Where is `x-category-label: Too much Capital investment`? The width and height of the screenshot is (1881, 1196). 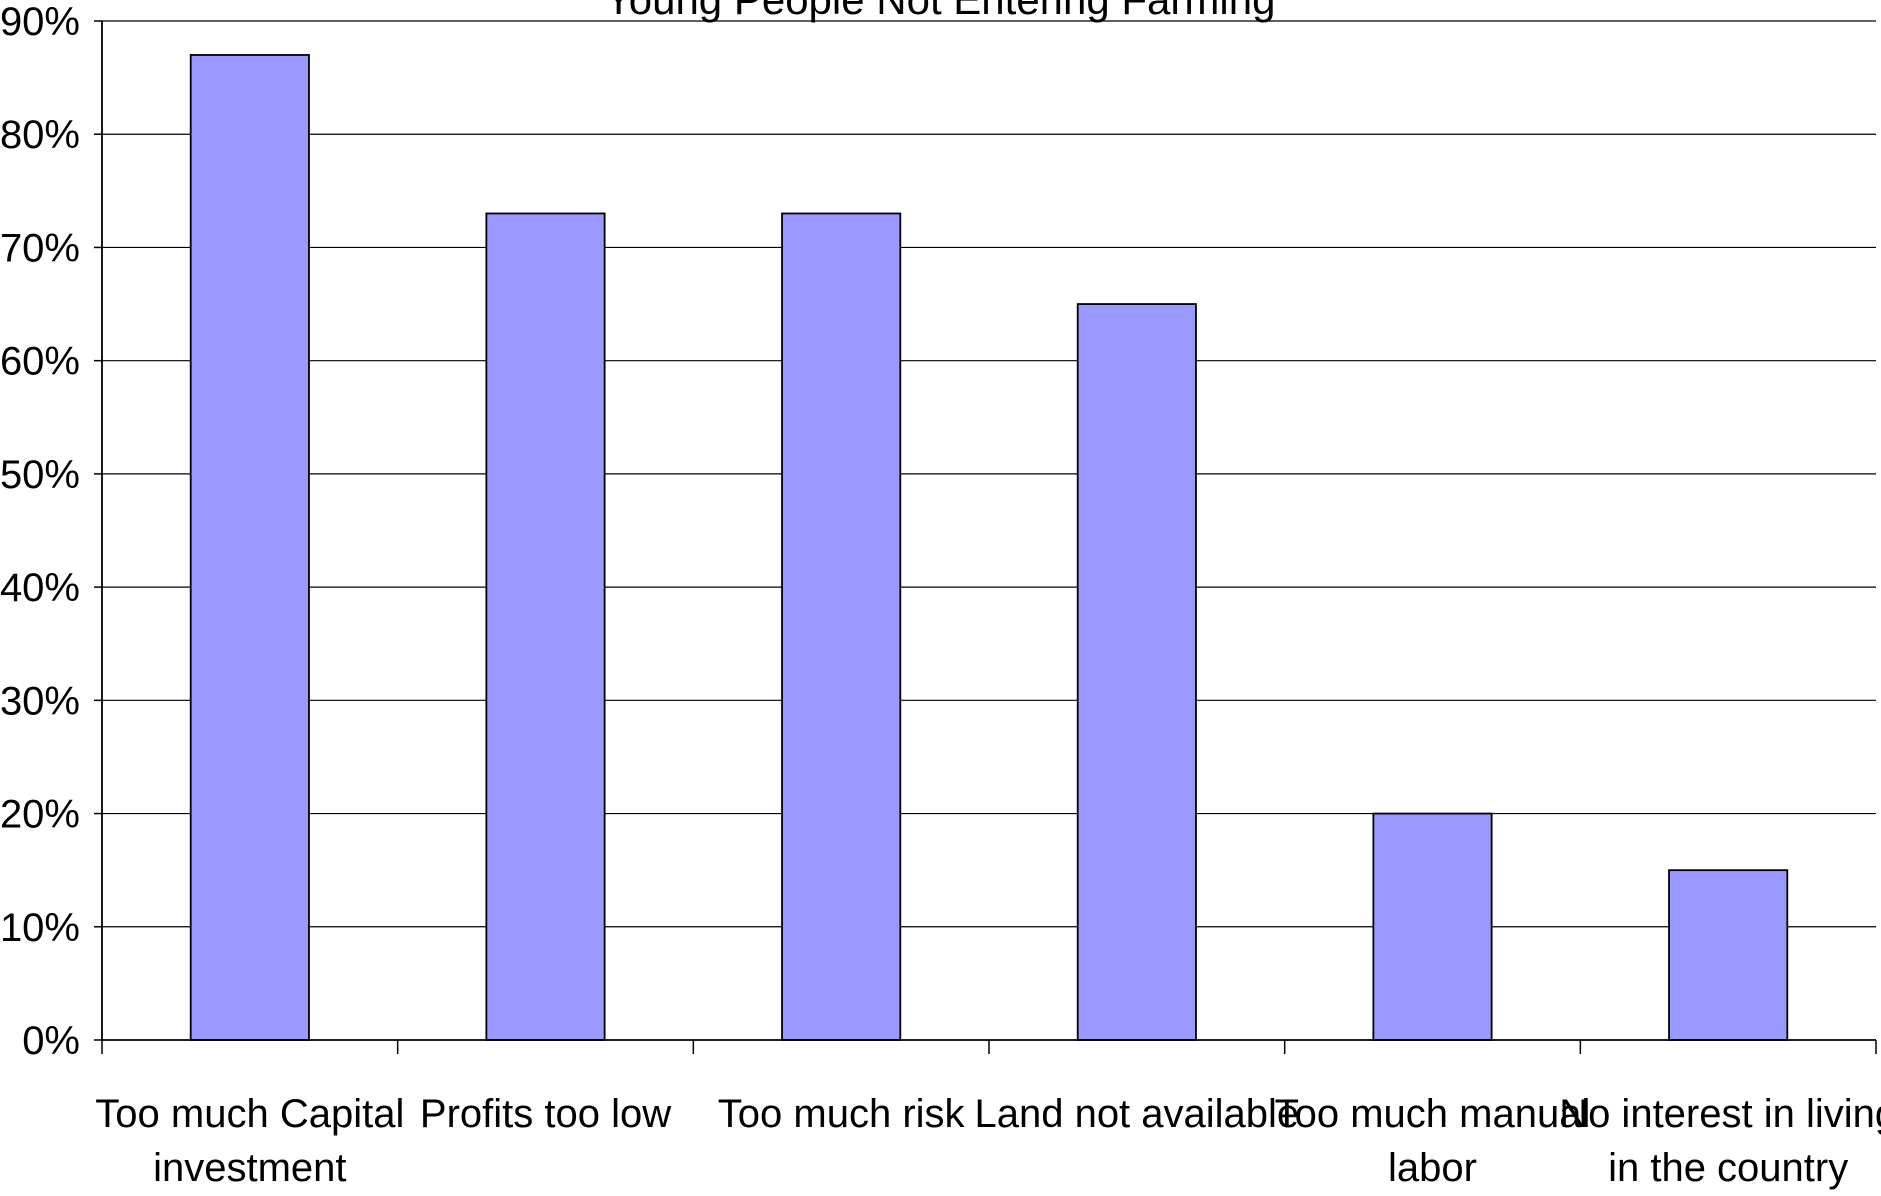
x-category-label: Too much Capital investment is located at coordinates (249, 1141).